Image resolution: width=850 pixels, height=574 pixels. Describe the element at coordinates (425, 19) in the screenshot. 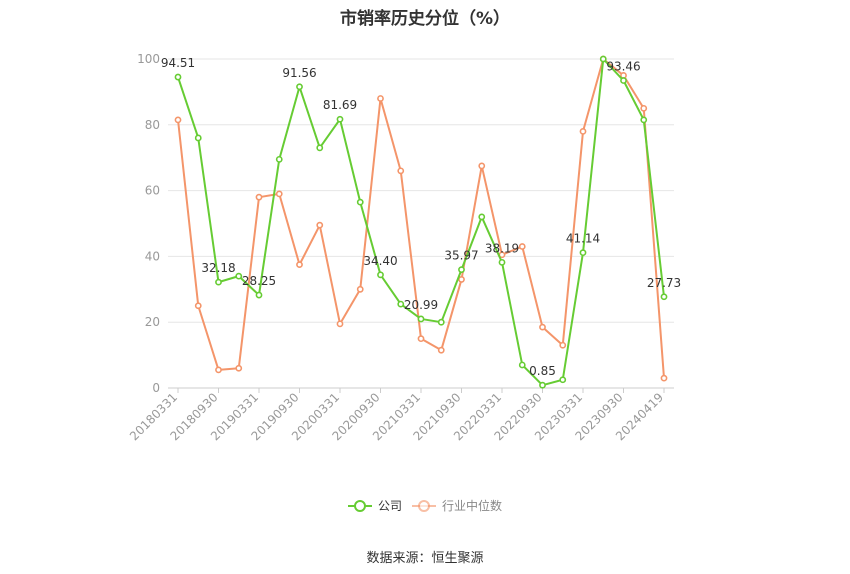

I see `chart-title: 市销率历史分位（%）` at that location.